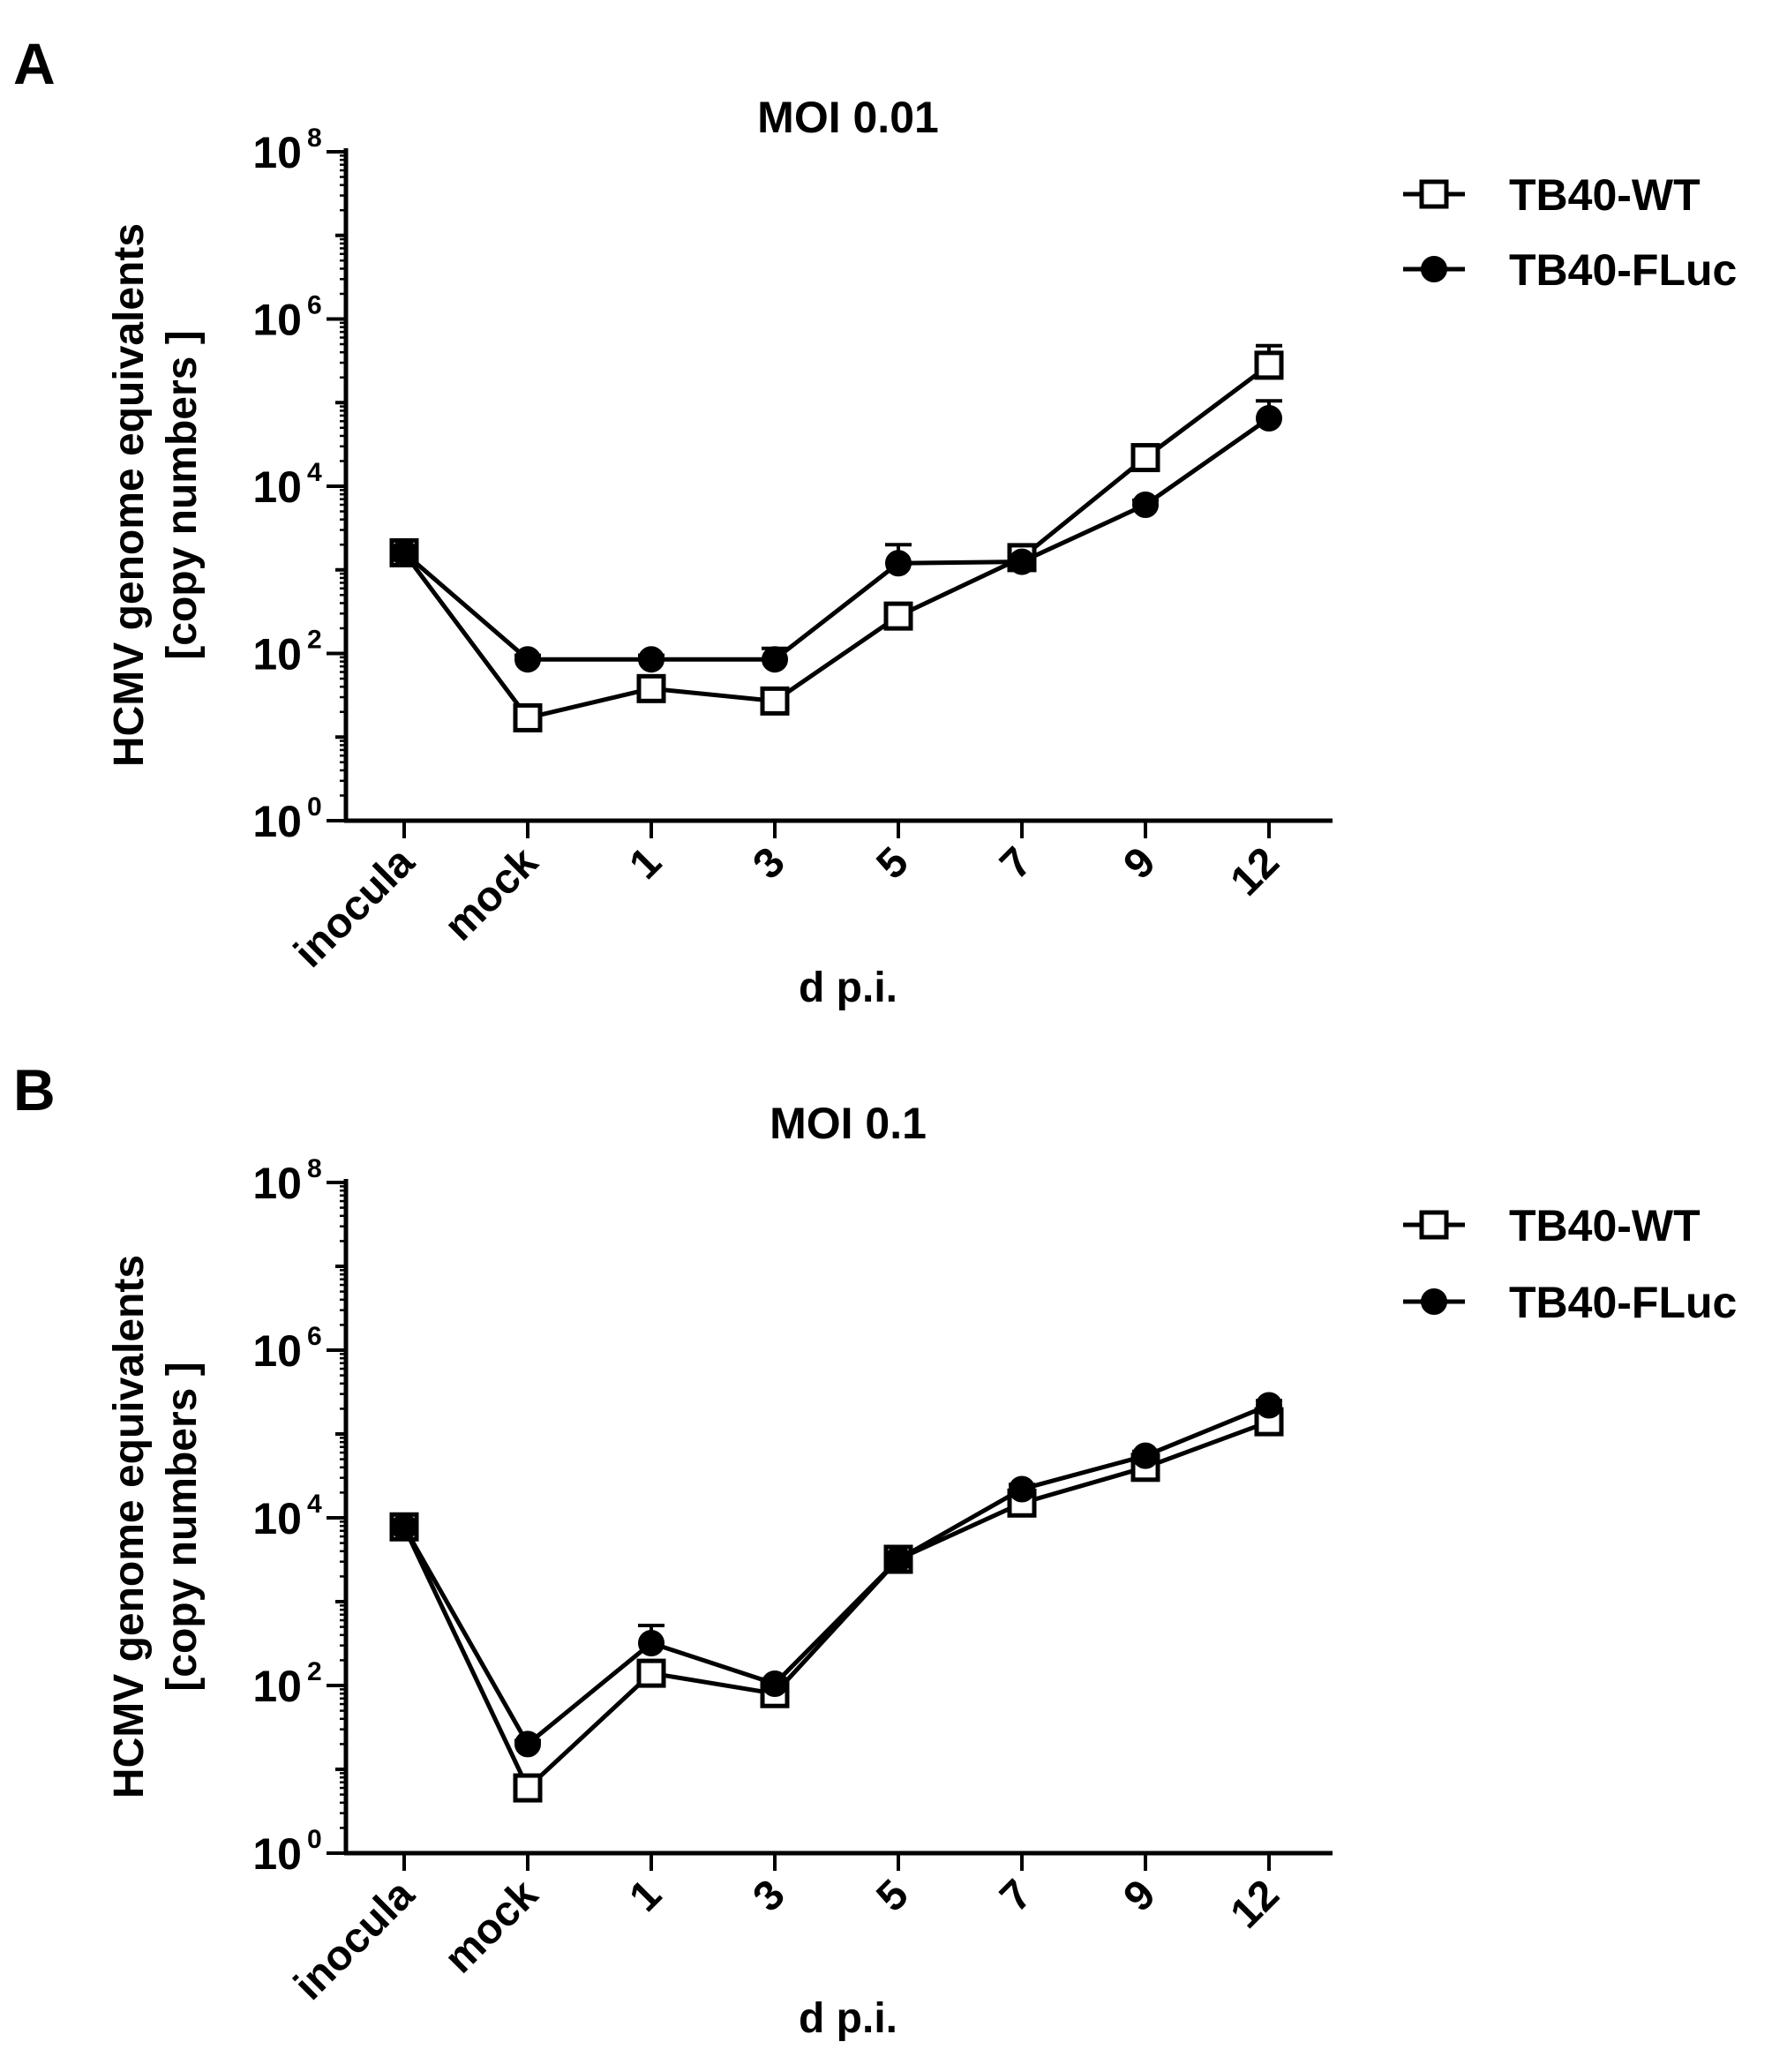 This screenshot has height=2072, width=1787. Describe the element at coordinates (848, 1123) in the screenshot. I see `chart-title: MOI 0.1` at that location.